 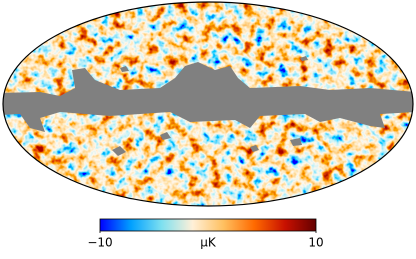 I want to click on tick-label: −10, so click(x=99, y=243).